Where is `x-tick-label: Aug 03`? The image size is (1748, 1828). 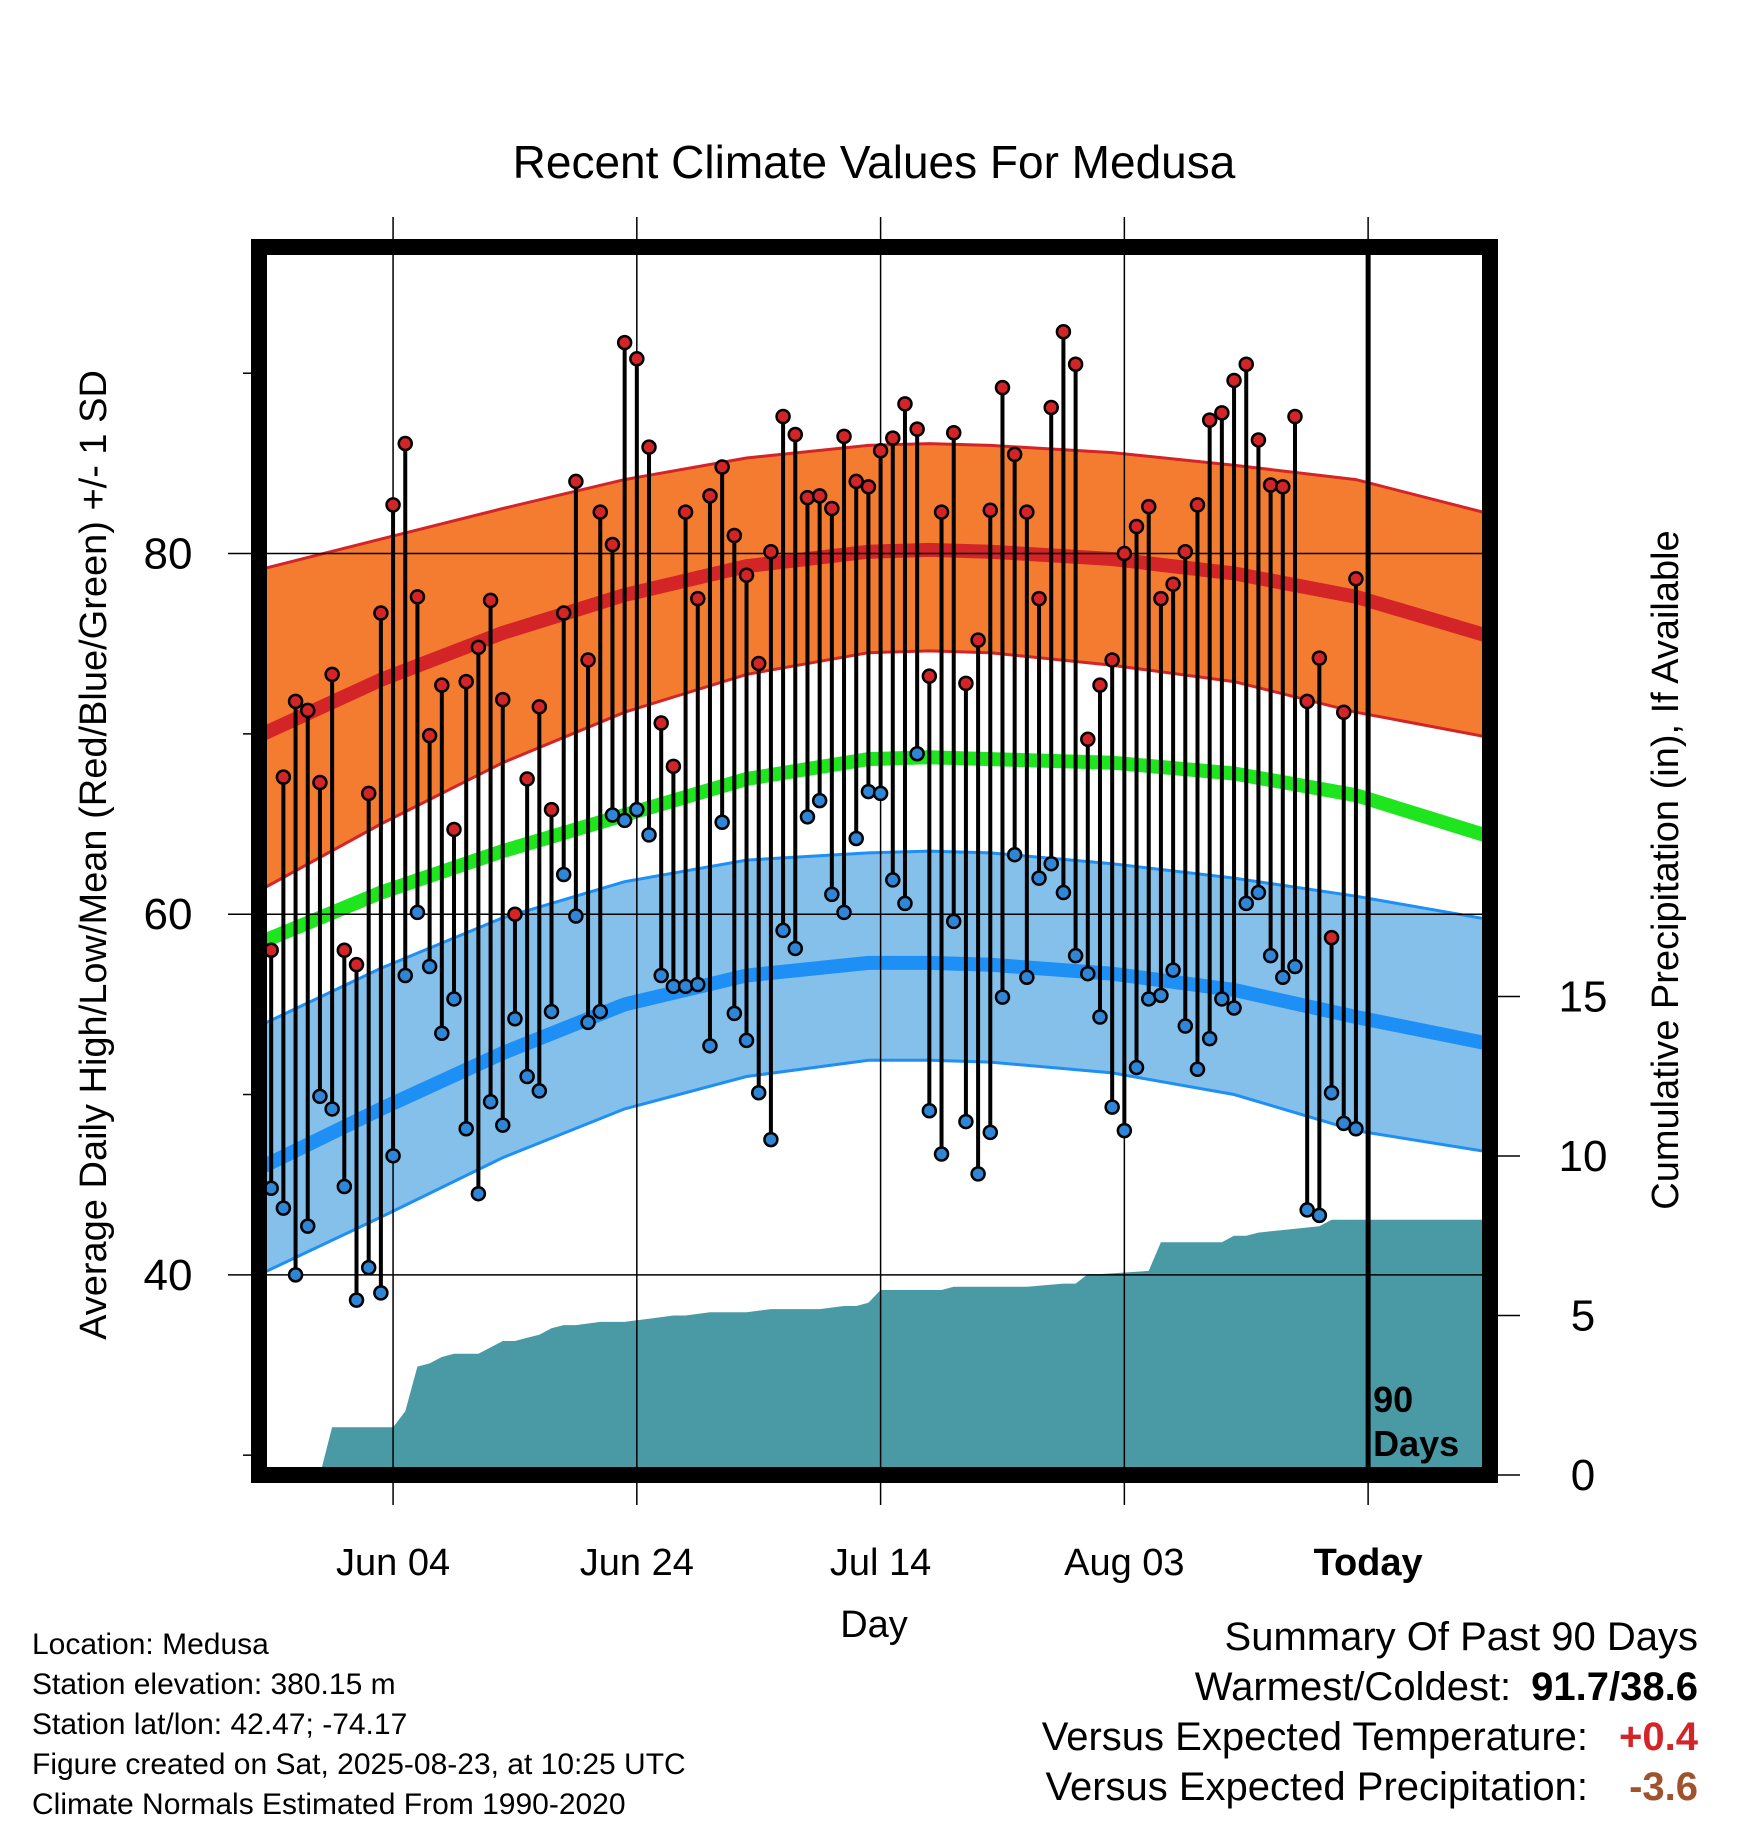 x-tick-label: Aug 03 is located at coordinates (1124, 1563).